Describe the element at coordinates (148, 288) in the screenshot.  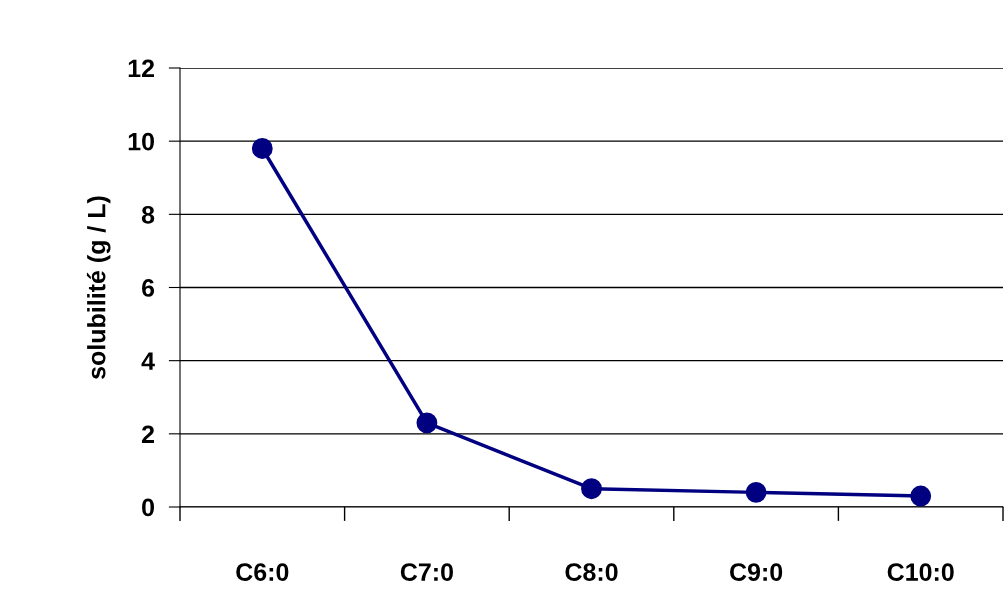
I see `y-tick-label: 6` at that location.